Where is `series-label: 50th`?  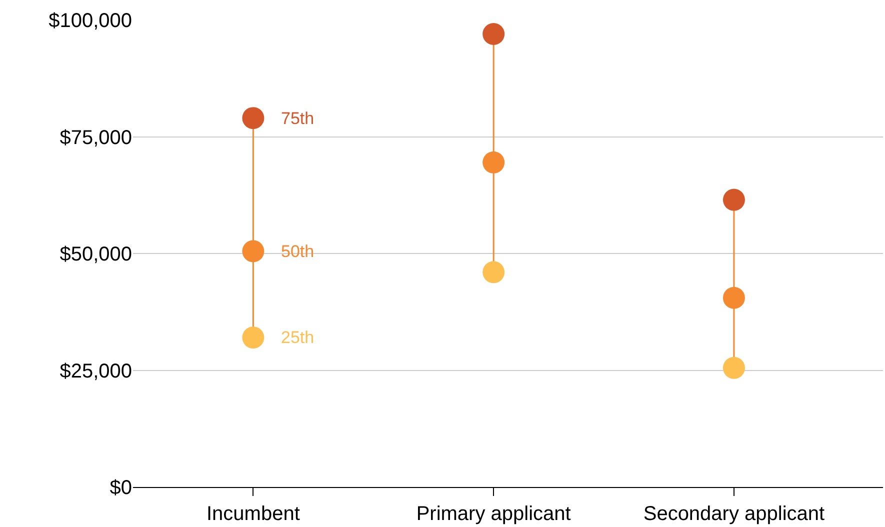
series-label: 50th is located at coordinates (297, 251).